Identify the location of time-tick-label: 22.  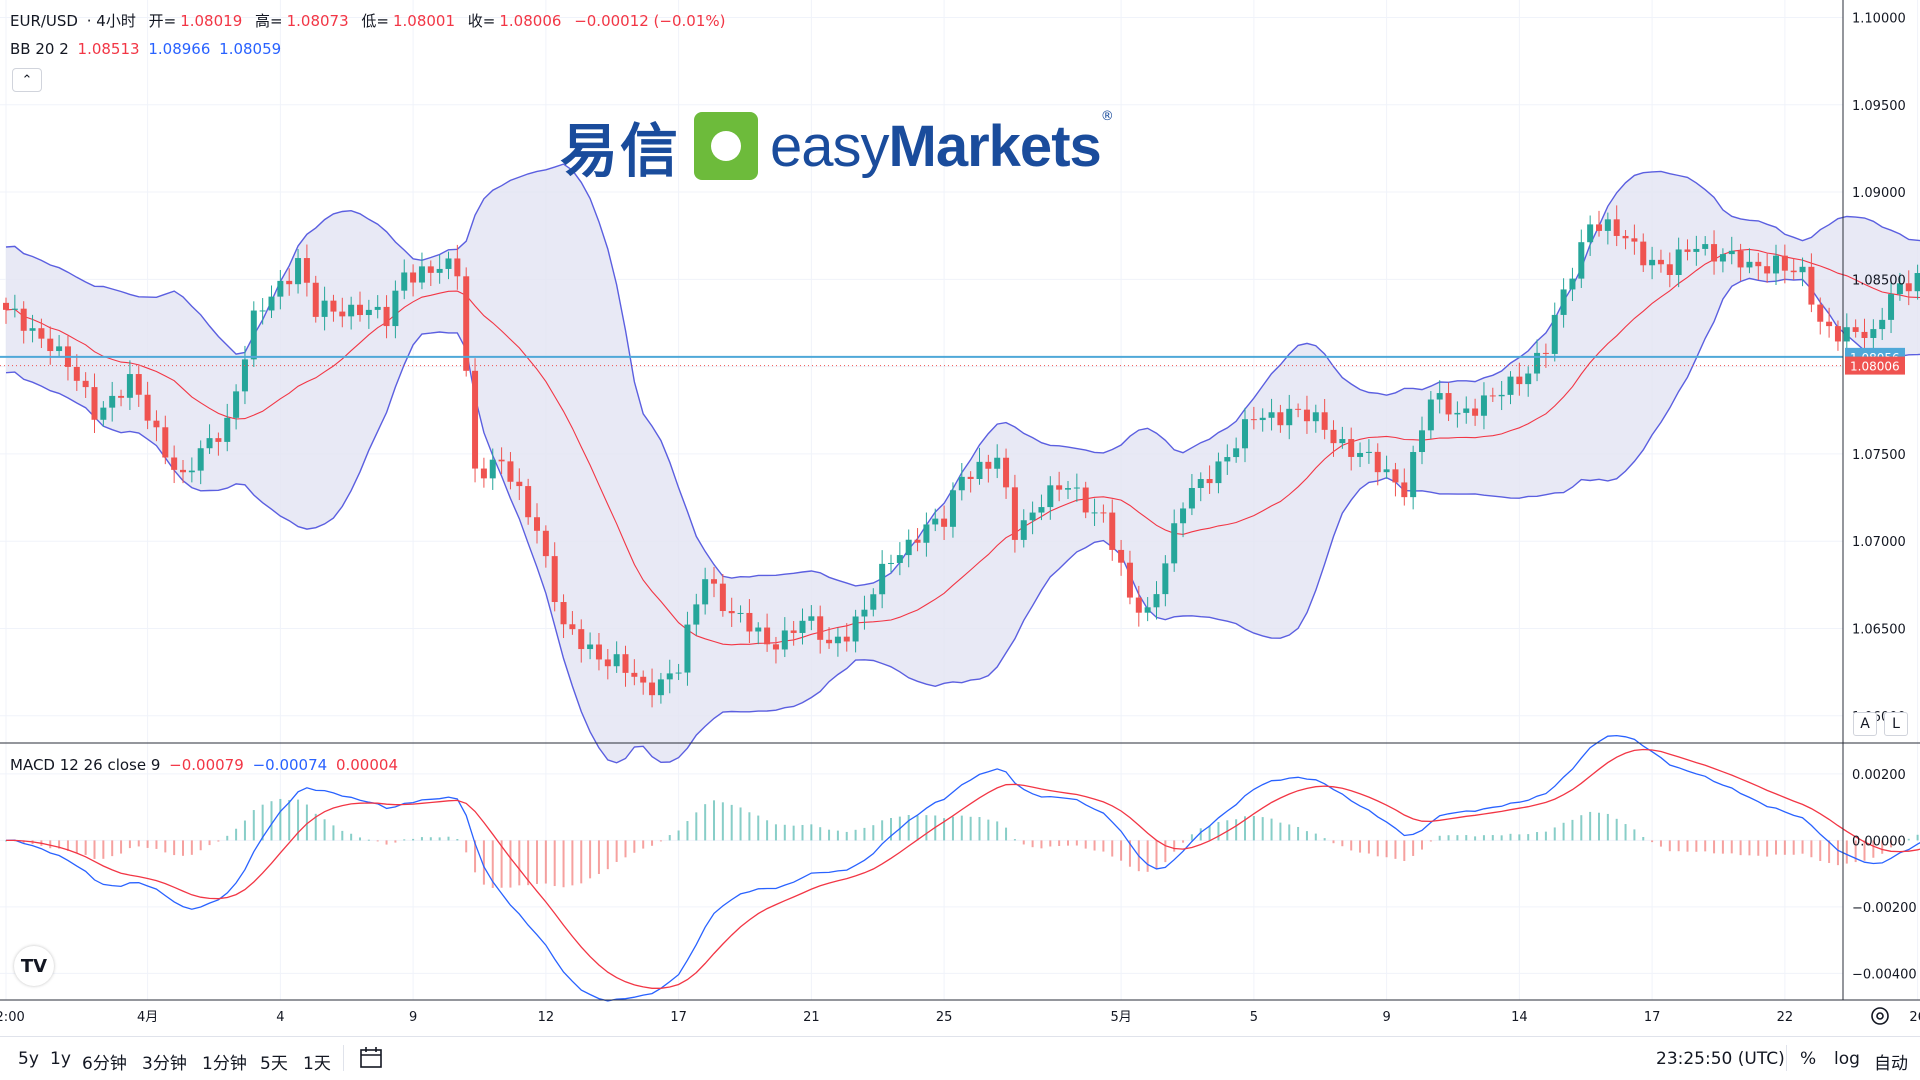
(1785, 1017).